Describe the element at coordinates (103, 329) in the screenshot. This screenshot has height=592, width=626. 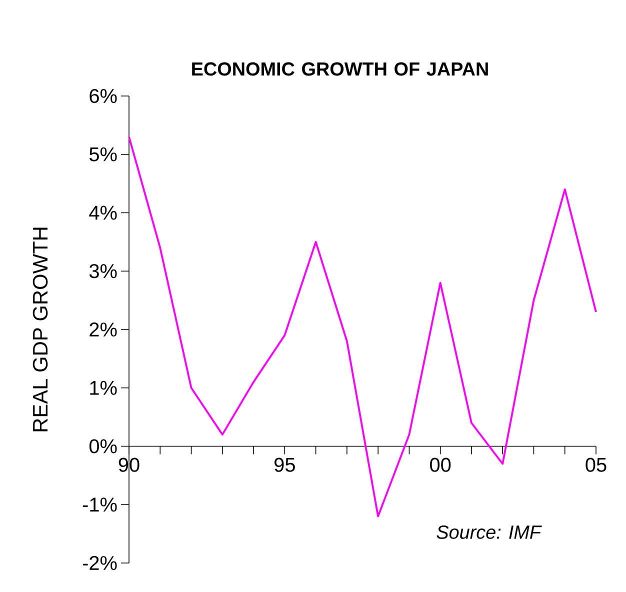
I see `y-tick-label: 2%` at that location.